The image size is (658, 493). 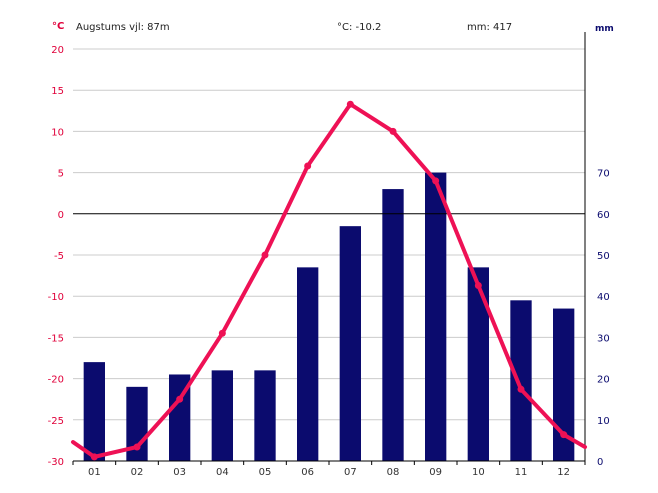 What do you see at coordinates (350, 472) in the screenshot?
I see `x-tick-label: 07` at bounding box center [350, 472].